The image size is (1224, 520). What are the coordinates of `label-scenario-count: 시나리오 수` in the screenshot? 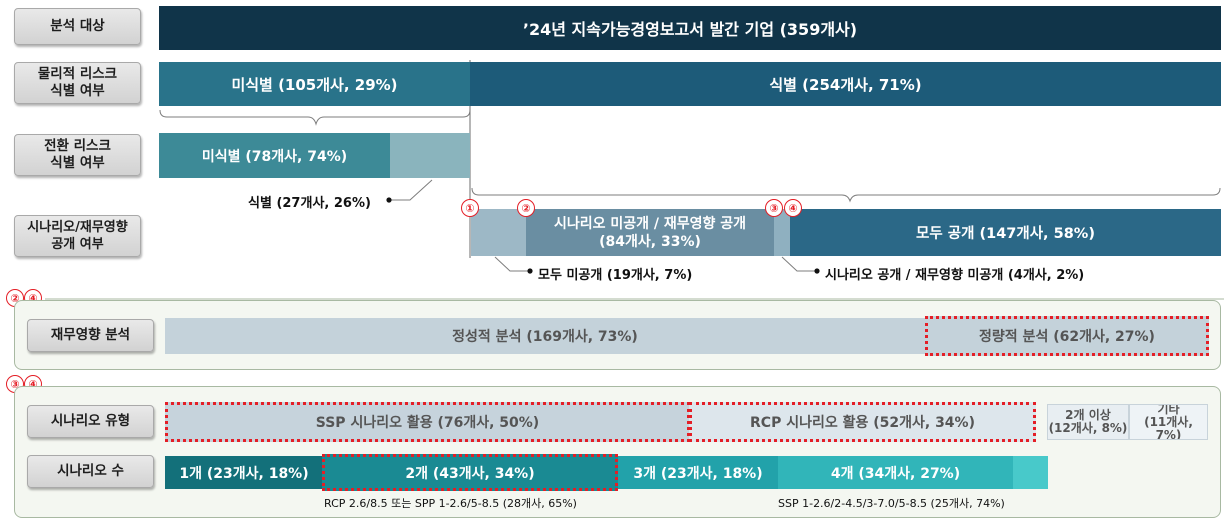 It's located at (90, 471).